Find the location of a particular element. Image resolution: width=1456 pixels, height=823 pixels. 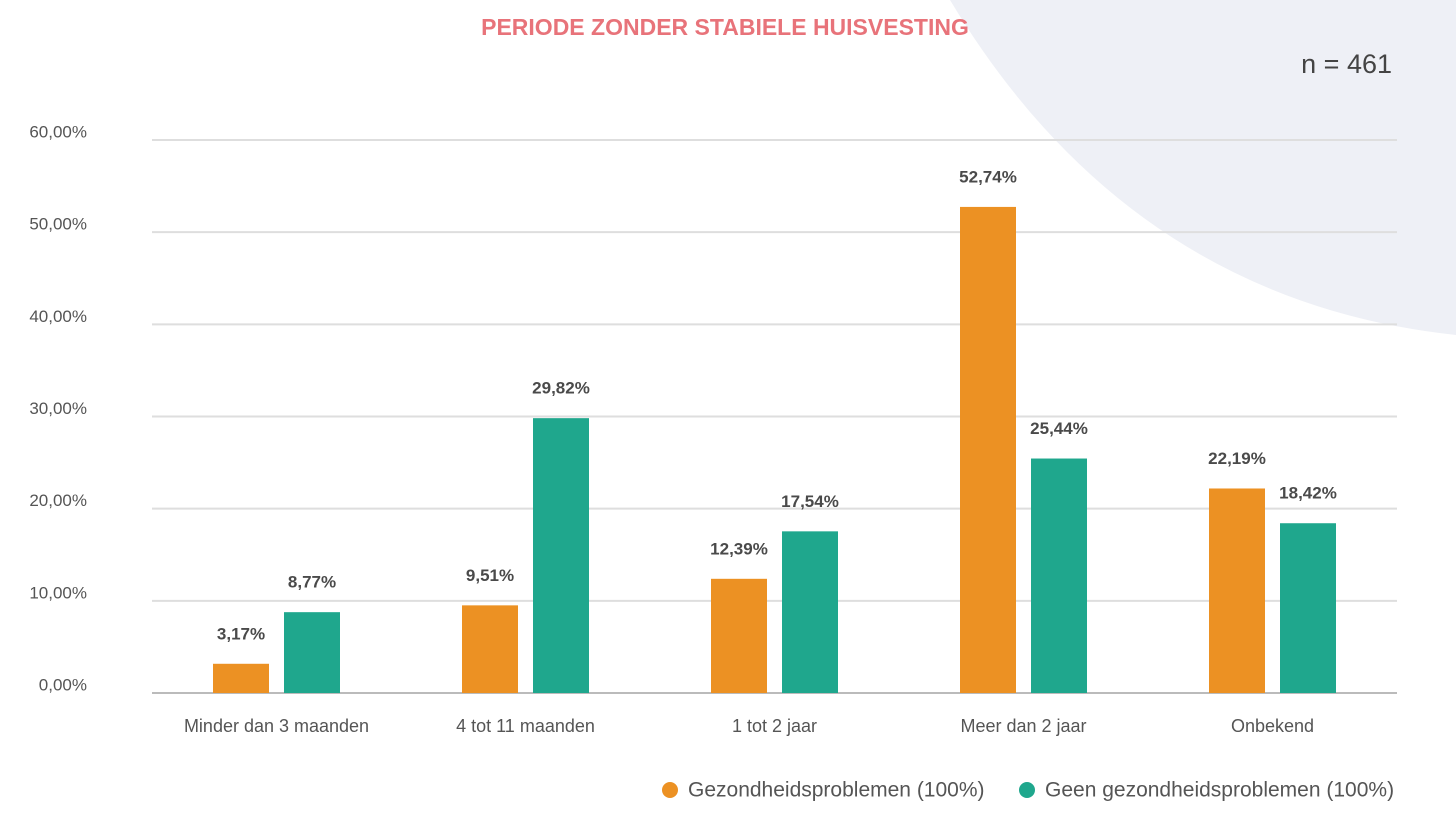

value-label: 18,42% is located at coordinates (1308, 493).